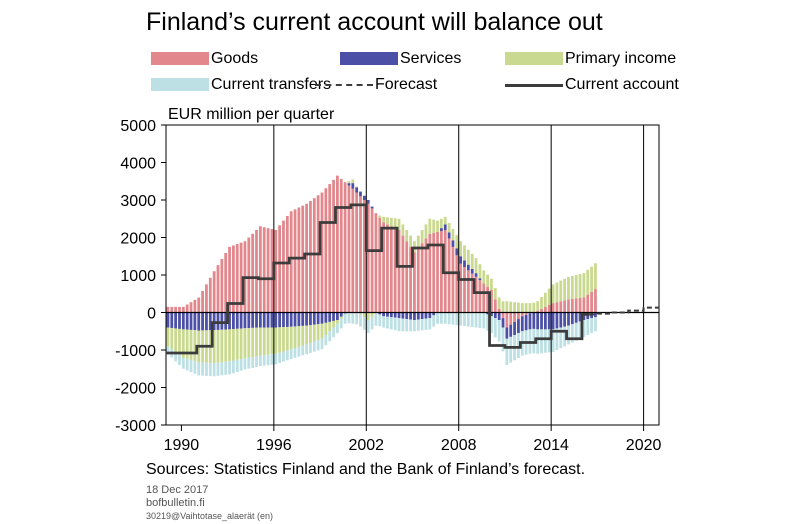 The image size is (800, 524). Describe the element at coordinates (251, 114) in the screenshot. I see `y-axis-unit-label: EUR million per quarter` at that location.